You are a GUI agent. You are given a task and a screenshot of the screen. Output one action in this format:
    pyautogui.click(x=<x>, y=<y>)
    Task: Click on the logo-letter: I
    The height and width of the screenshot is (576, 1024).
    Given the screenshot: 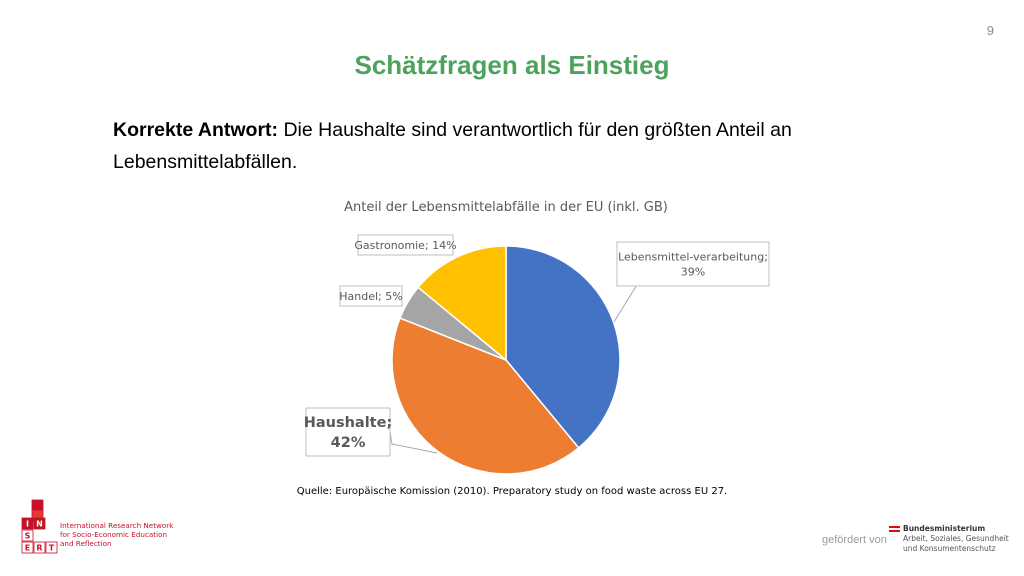 What is the action you would take?
    pyautogui.click(x=27, y=524)
    